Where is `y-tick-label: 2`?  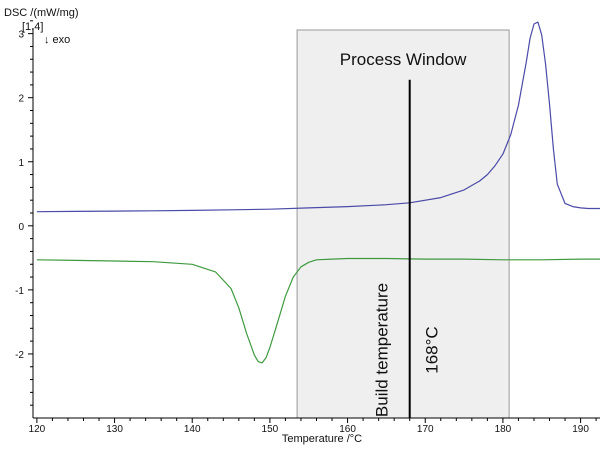
y-tick-label: 2 is located at coordinates (21, 99).